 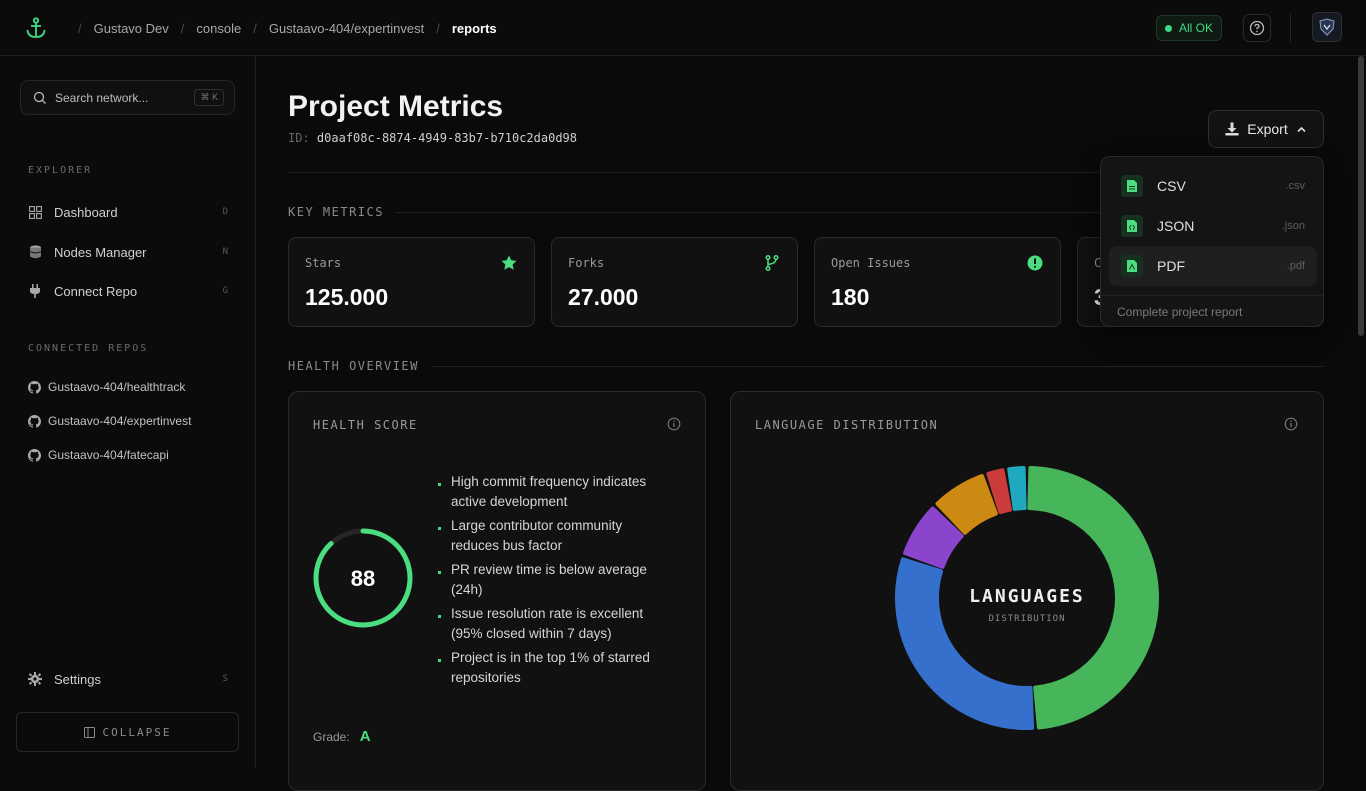 I want to click on project-id-label: ID:, so click(x=299, y=138).